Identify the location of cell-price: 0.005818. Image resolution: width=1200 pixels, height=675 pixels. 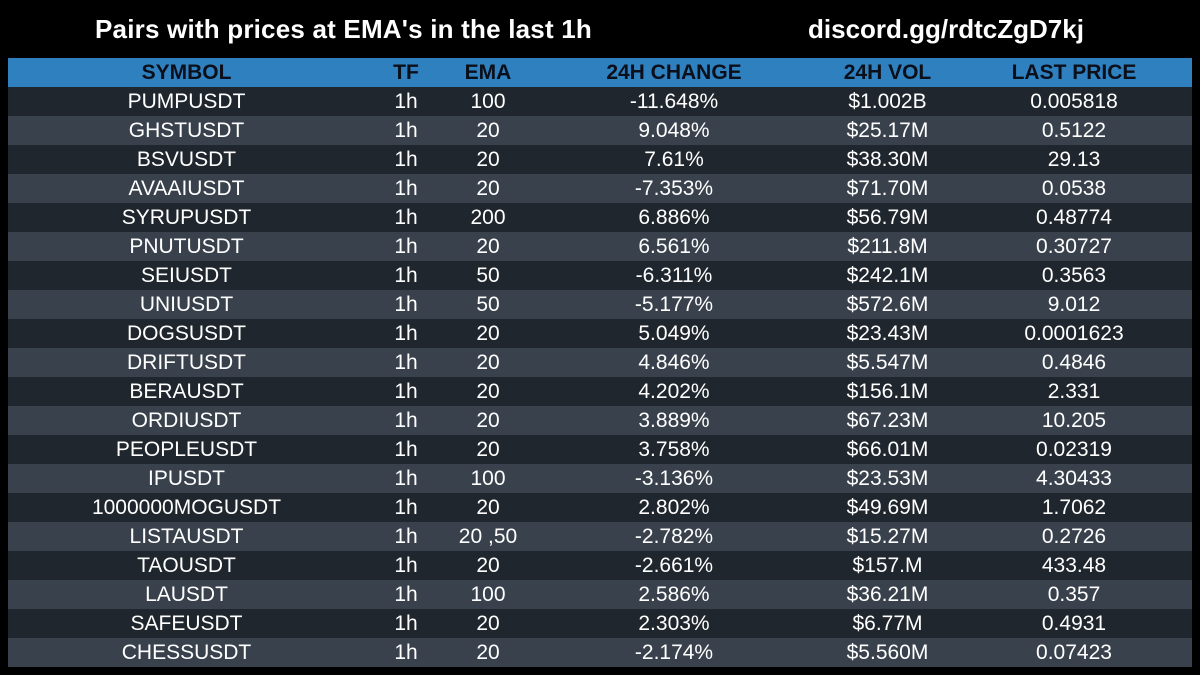
(1074, 101).